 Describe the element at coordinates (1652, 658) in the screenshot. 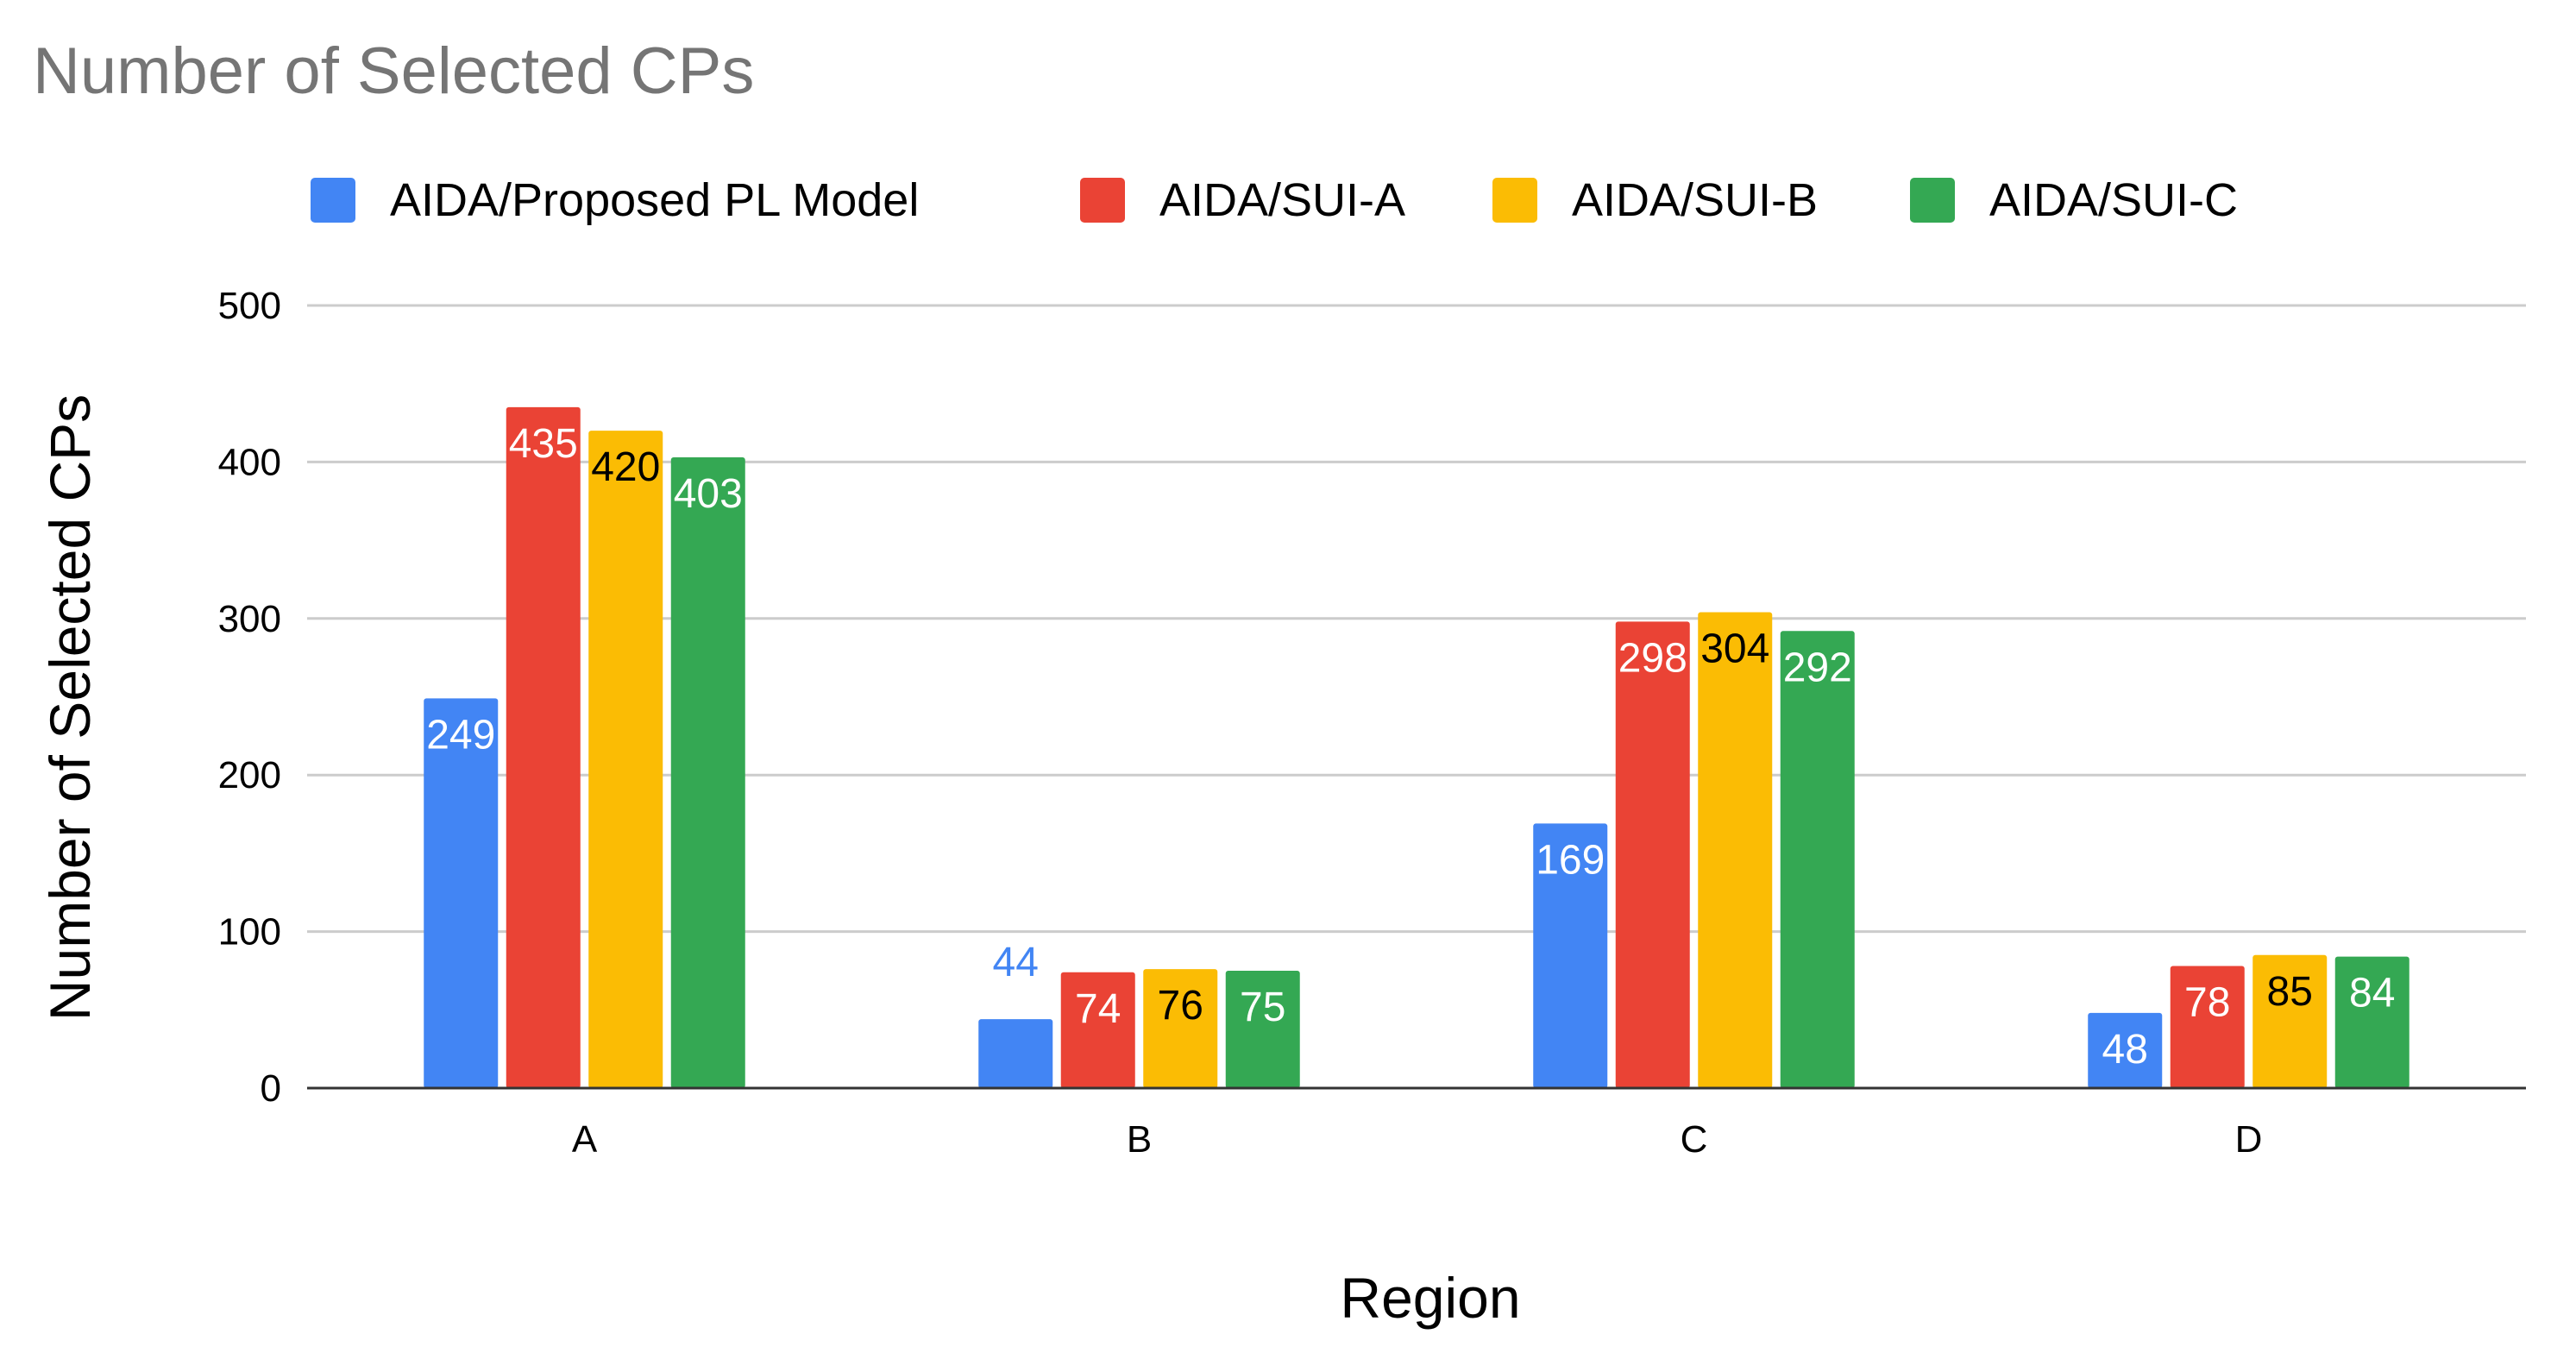

I see `data-label-C-series-2: 298` at that location.